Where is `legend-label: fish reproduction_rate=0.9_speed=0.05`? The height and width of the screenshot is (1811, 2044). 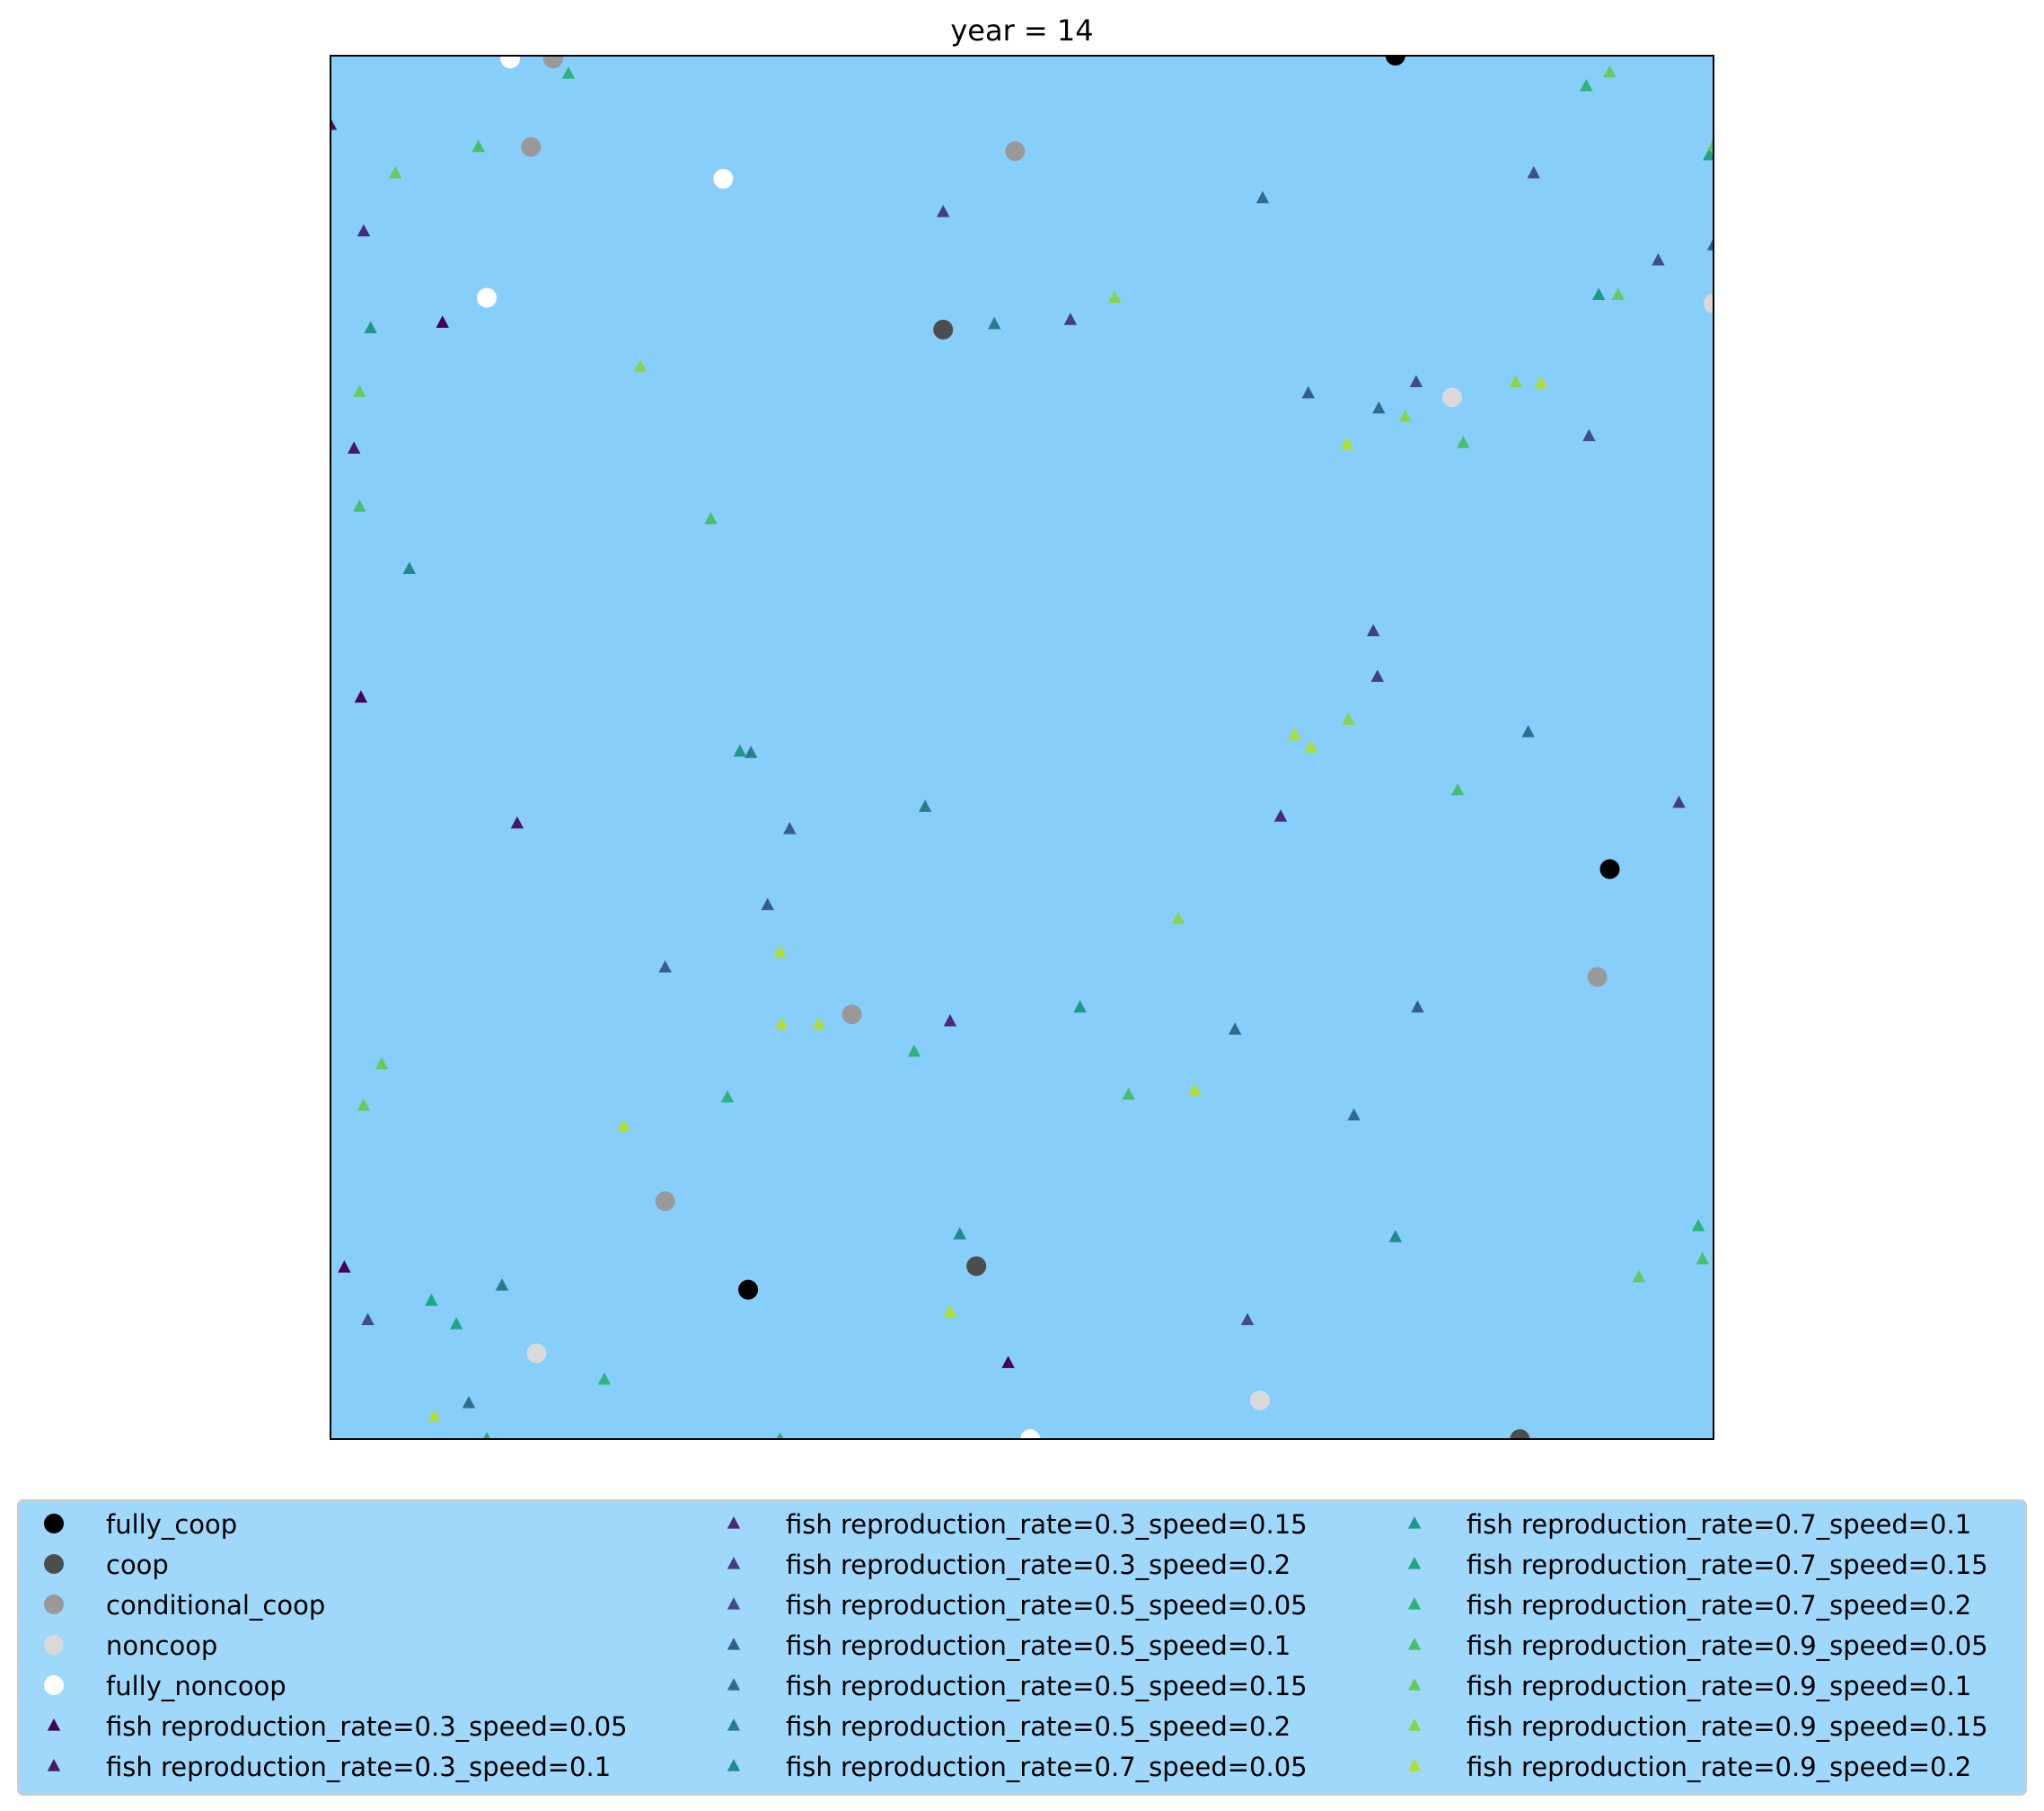 legend-label: fish reproduction_rate=0.9_speed=0.05 is located at coordinates (1728, 1645).